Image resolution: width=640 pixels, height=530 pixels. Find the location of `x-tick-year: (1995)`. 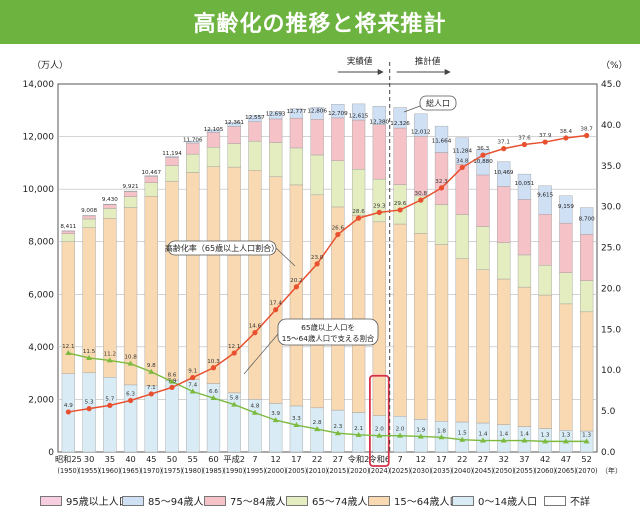

x-tick-year: (1995) is located at coordinates (255, 471).